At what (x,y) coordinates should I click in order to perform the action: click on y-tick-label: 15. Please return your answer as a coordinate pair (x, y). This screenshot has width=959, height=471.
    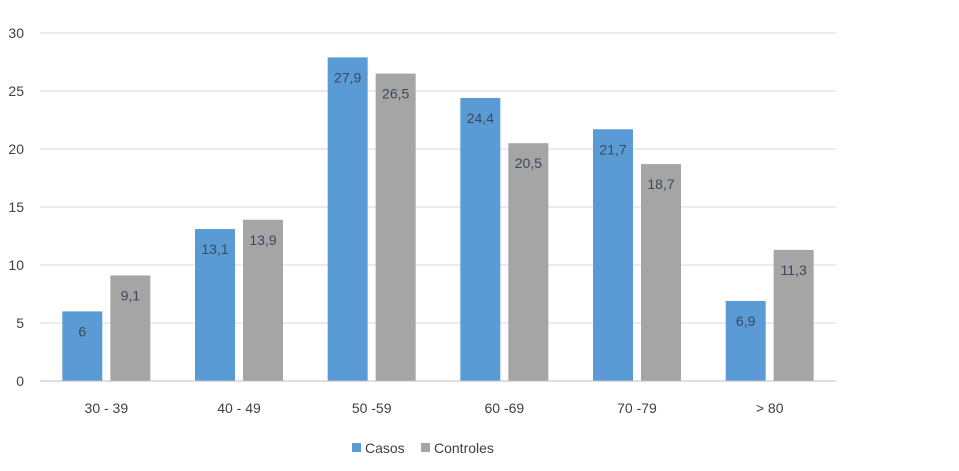
    Looking at the image, I should click on (16, 207).